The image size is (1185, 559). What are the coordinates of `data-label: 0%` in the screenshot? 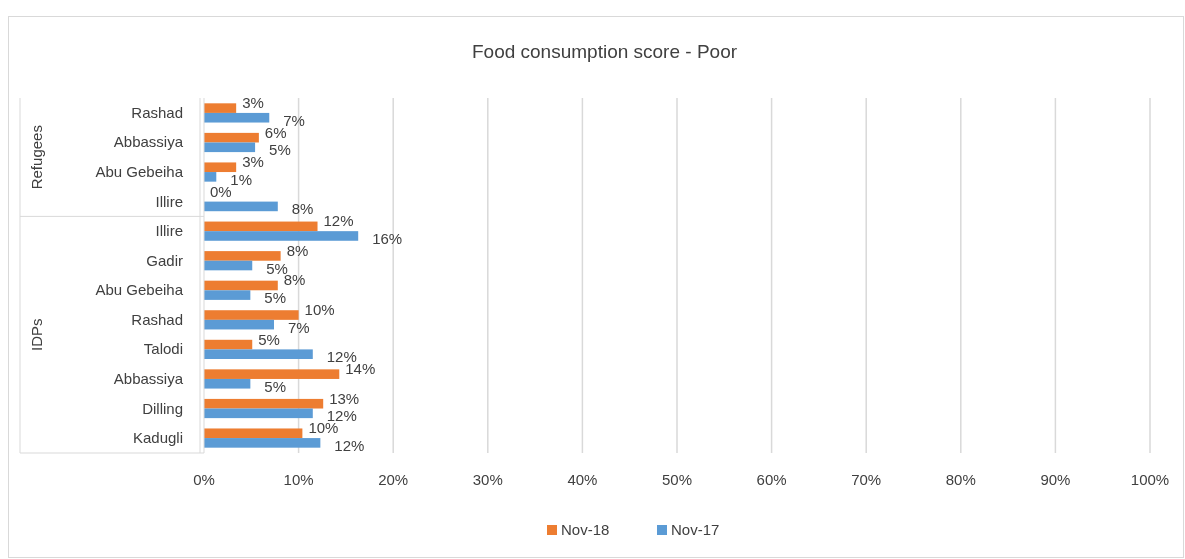 It's located at (221, 191).